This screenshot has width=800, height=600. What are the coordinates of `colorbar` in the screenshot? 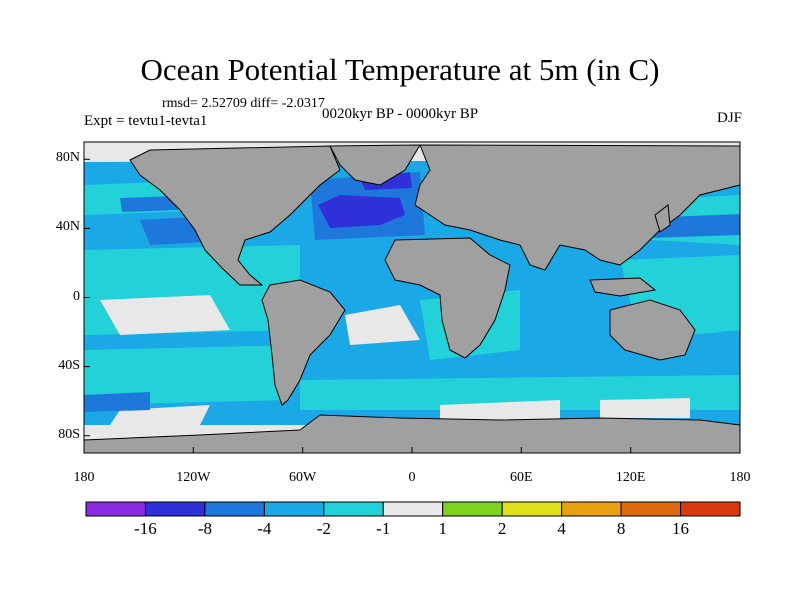 It's located at (413, 509).